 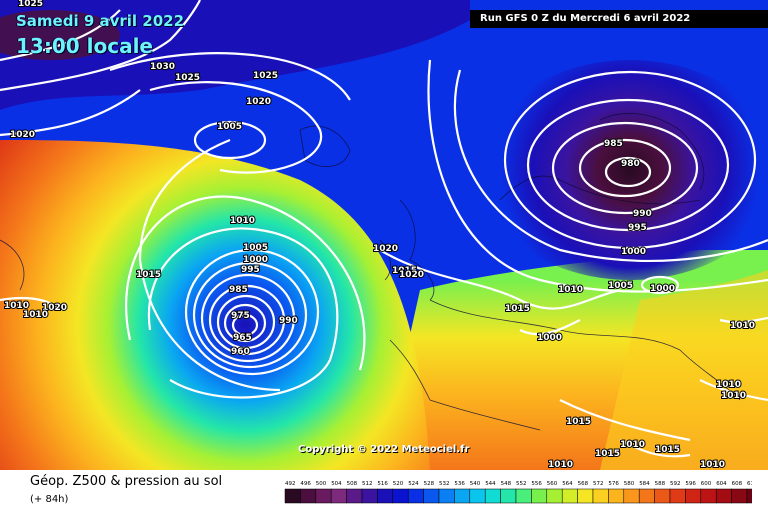 I want to click on isobar-label: 1030, so click(x=162, y=67).